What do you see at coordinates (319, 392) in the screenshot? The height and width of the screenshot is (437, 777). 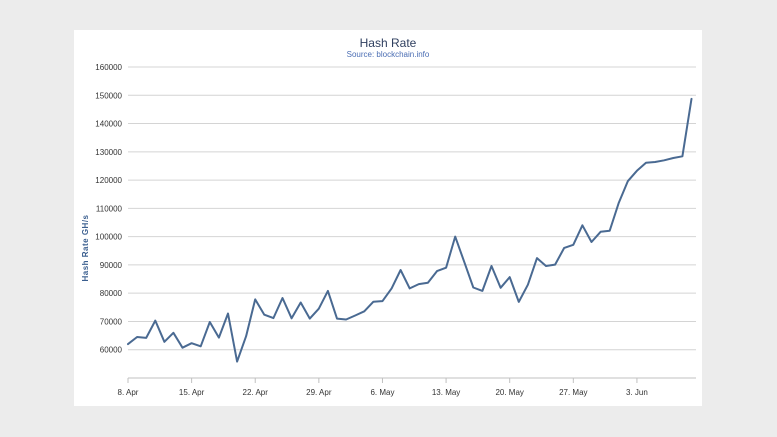 I see `x-tick-label: 29. Apr` at bounding box center [319, 392].